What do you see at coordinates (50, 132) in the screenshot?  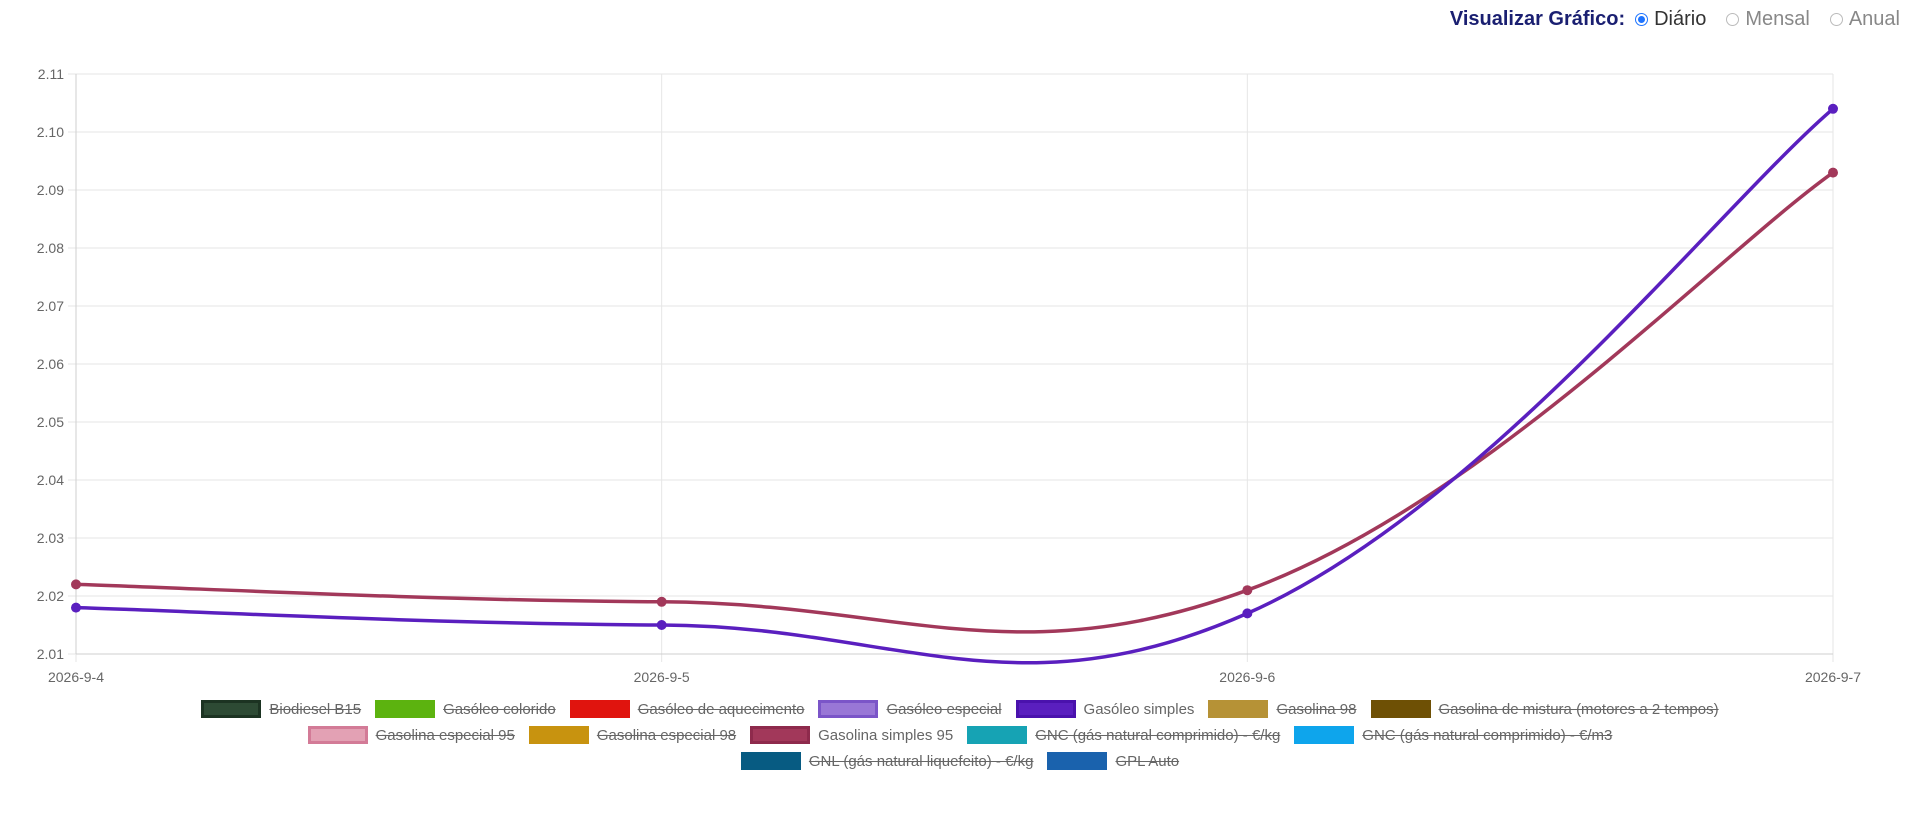 I see `y-tick-label: 2.10` at bounding box center [50, 132].